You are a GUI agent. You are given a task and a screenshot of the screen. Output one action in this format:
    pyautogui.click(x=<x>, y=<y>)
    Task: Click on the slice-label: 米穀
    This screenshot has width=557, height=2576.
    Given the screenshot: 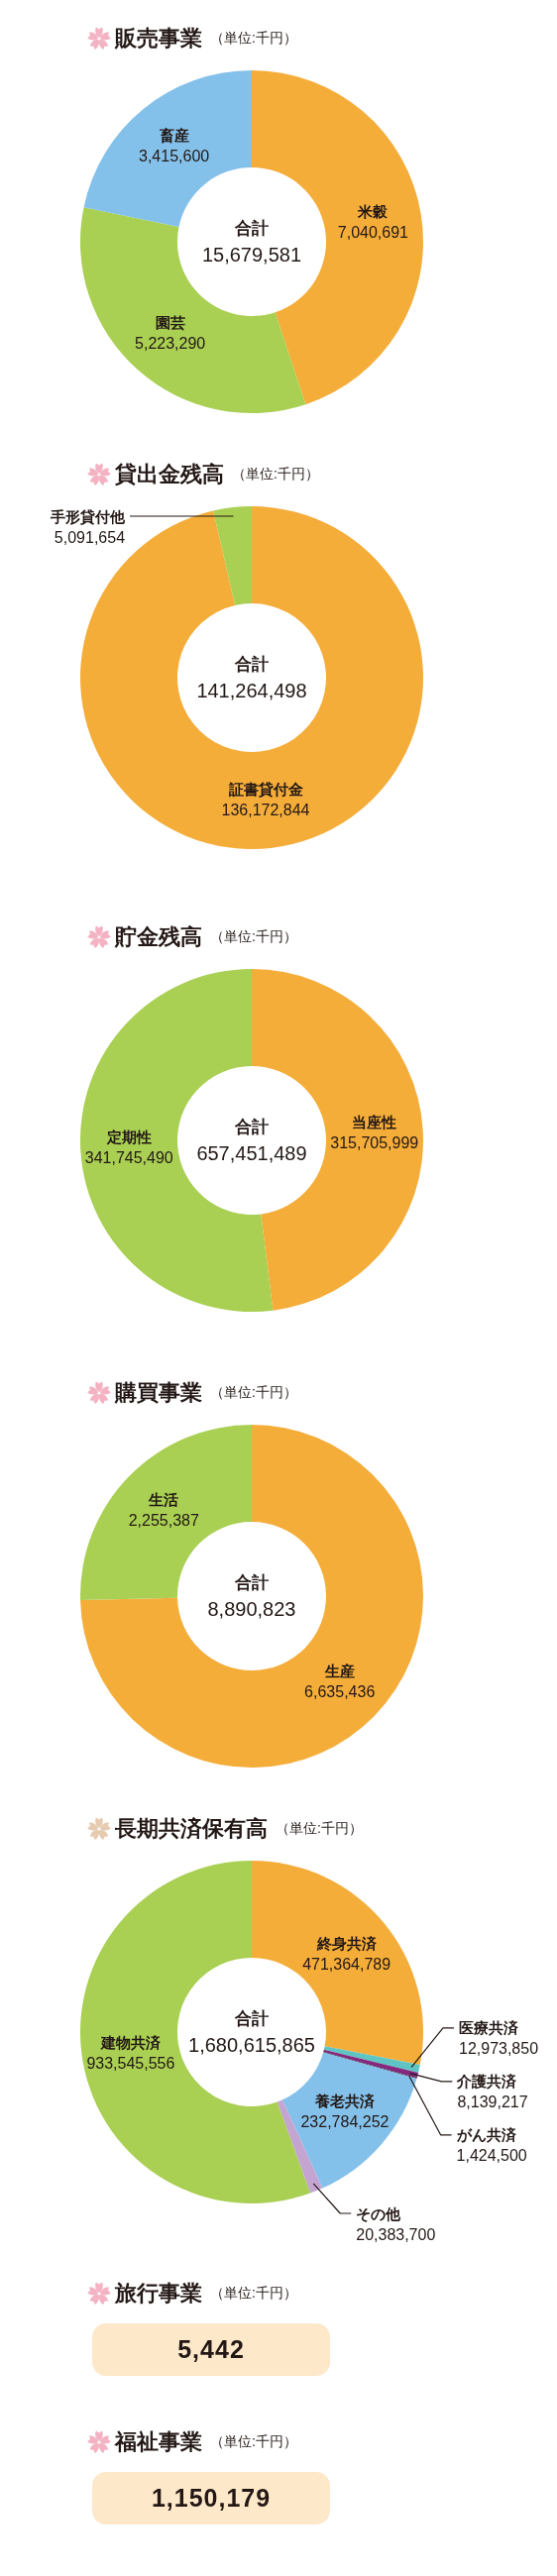 What is the action you would take?
    pyautogui.click(x=373, y=211)
    